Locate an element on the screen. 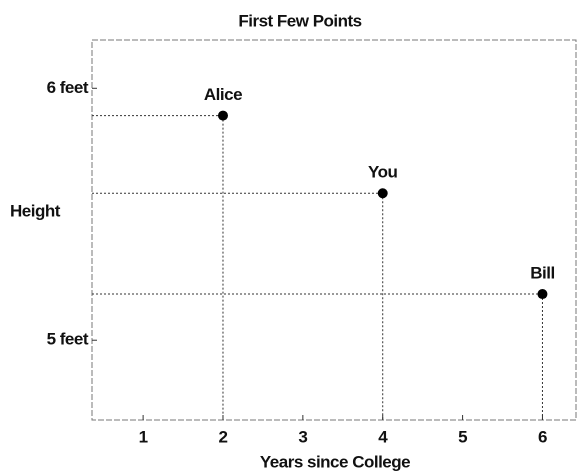  y-tick-label: 6 feet is located at coordinates (68, 87).